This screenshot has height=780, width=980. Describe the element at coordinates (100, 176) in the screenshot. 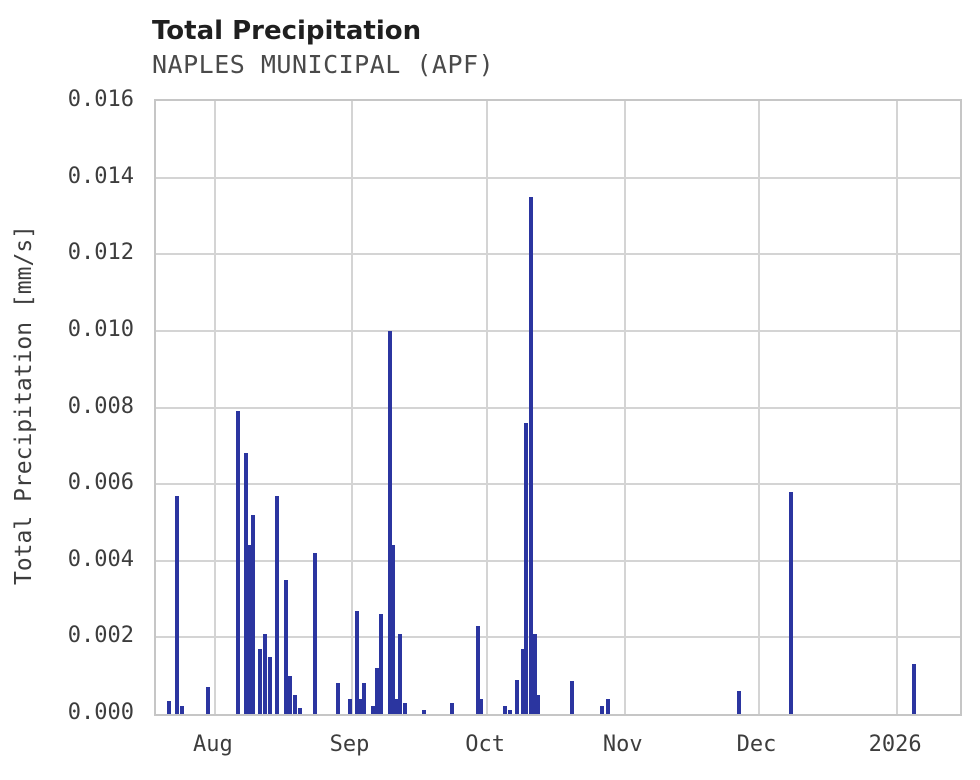

I see `y-tick-label: 0.014` at that location.